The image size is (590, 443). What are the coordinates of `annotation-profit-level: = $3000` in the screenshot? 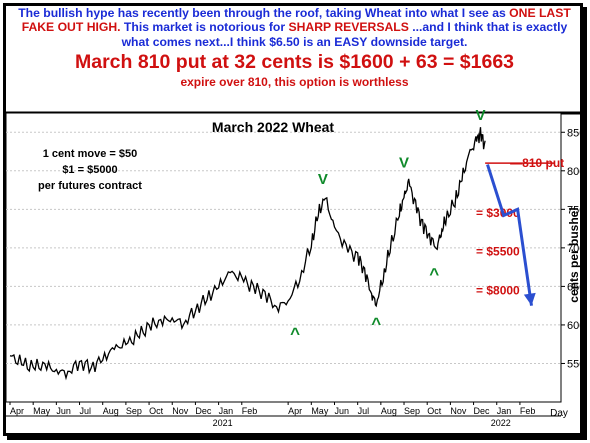 It's located at (498, 213).